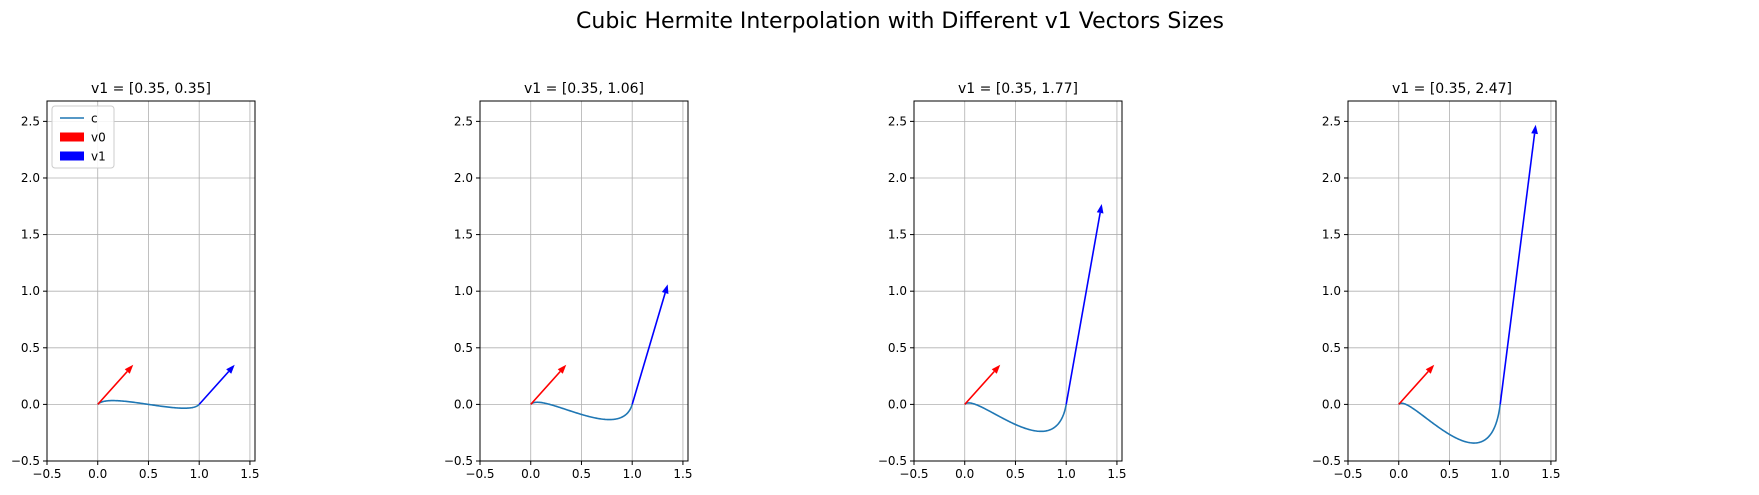  I want to click on subplot-title: v1 = [0.35, 1.77], so click(1018, 89).